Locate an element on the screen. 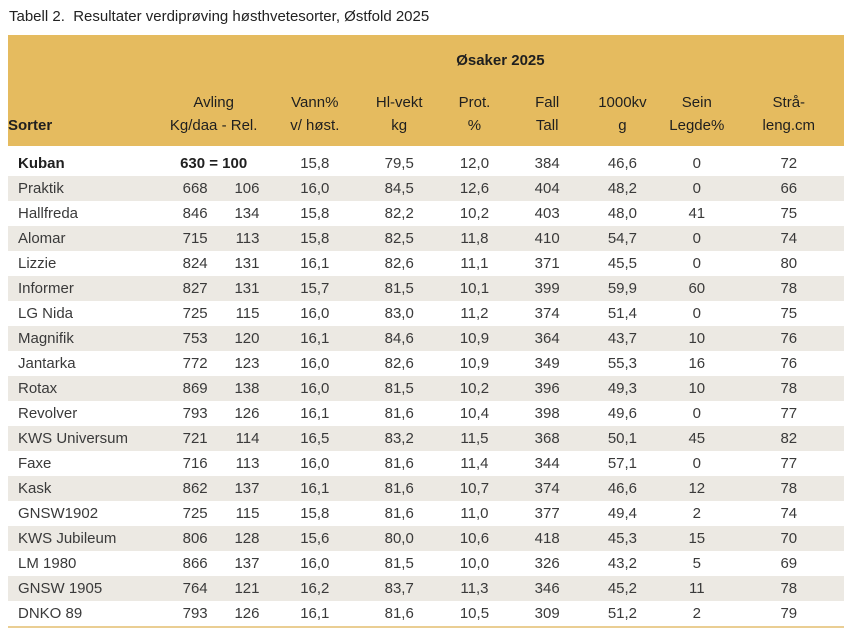 The image size is (852, 628). cell-1000kornvekt: 55,3 is located at coordinates (622, 363).